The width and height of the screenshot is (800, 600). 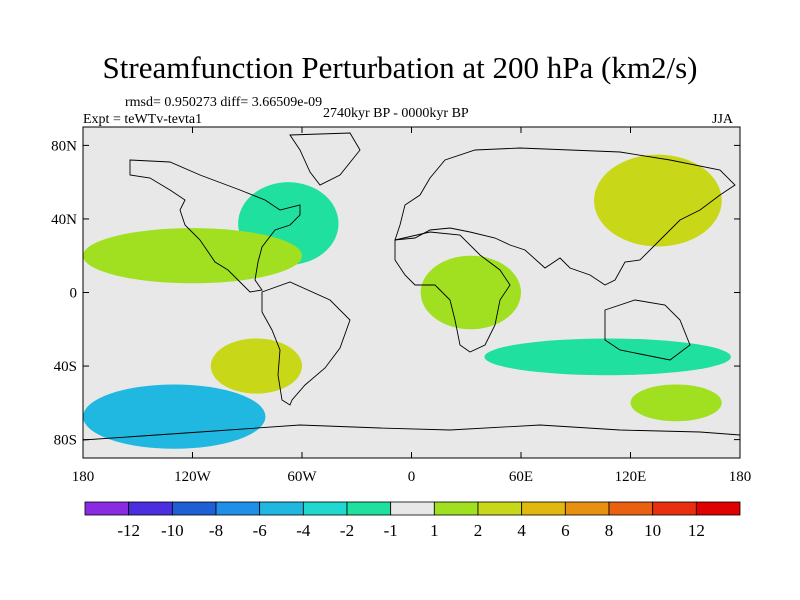 What do you see at coordinates (216, 530) in the screenshot?
I see `colorbar-label-2: -8` at bounding box center [216, 530].